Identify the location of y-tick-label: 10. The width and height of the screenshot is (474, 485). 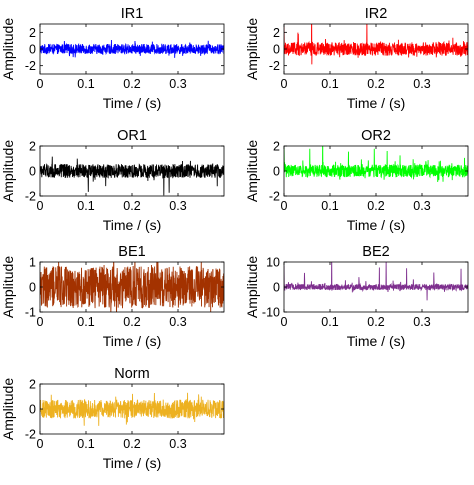
(273, 263).